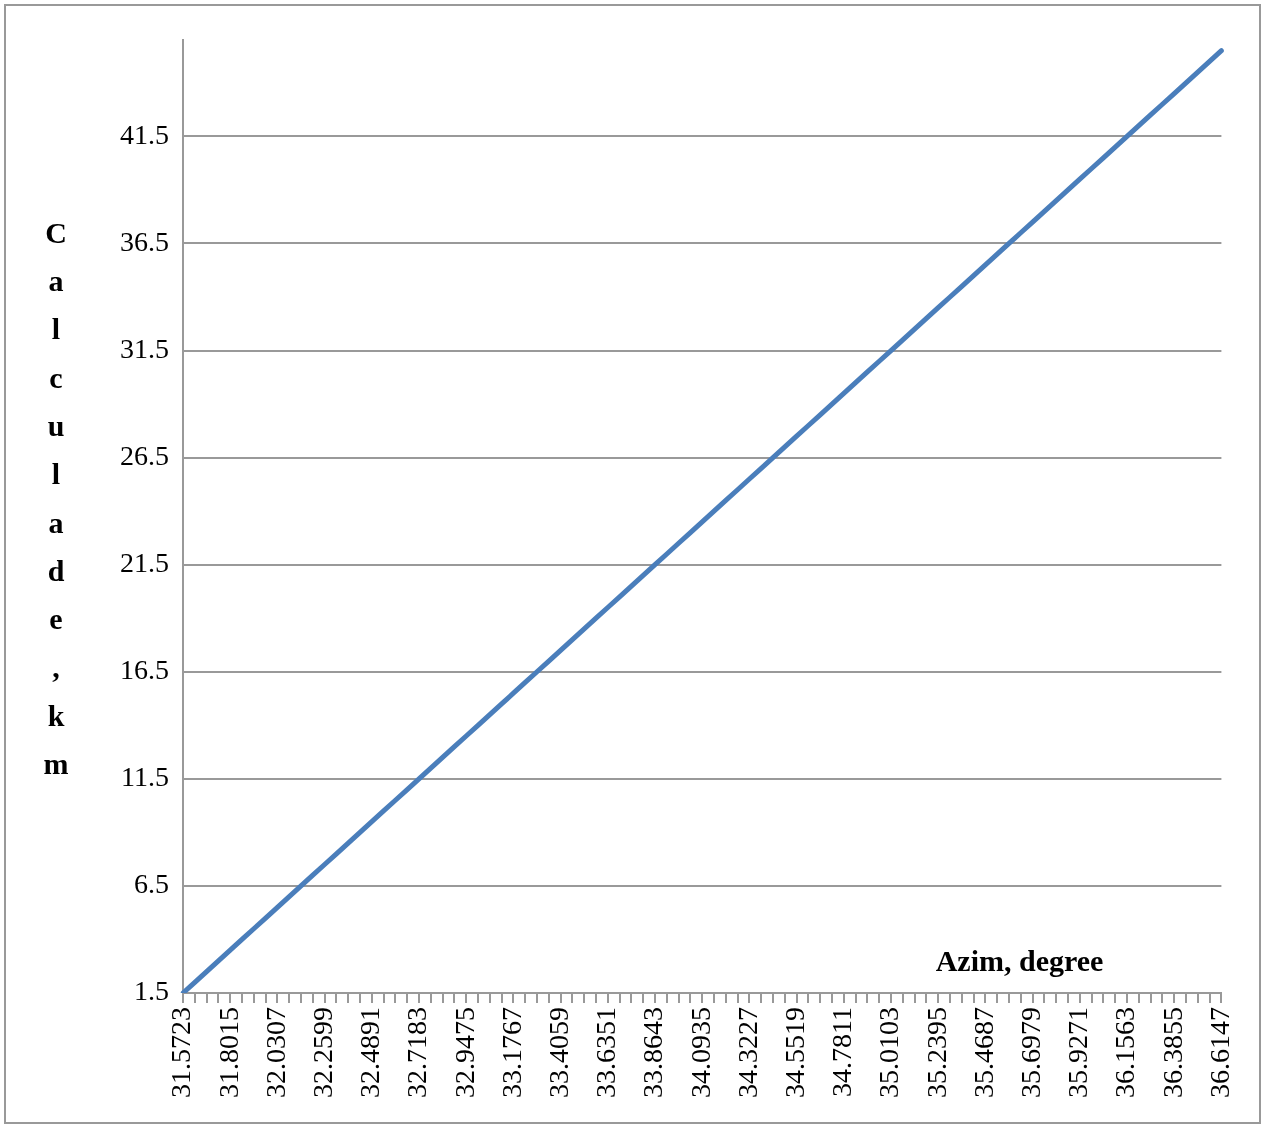  What do you see at coordinates (1219, 1052) in the screenshot?
I see `x-tick-label: 36.6147` at bounding box center [1219, 1052].